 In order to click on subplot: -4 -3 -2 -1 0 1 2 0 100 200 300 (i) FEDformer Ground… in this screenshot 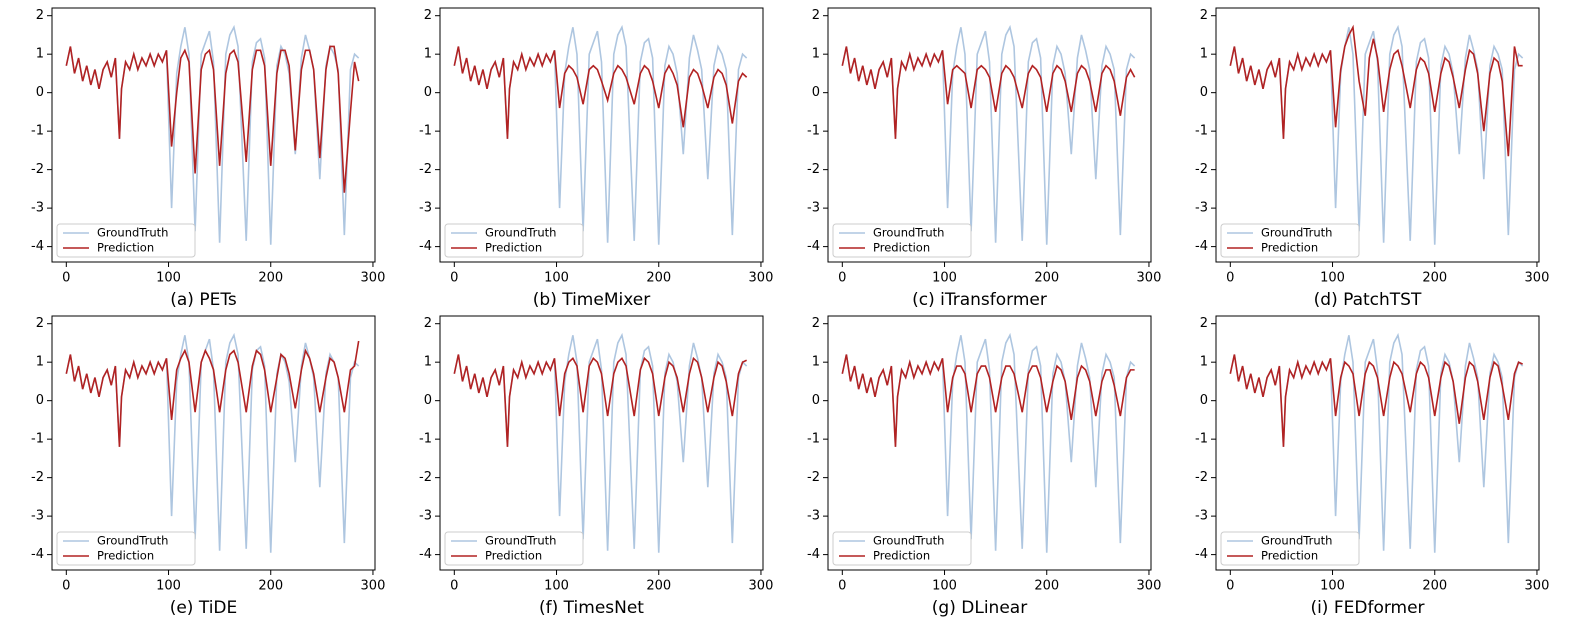, I will do `click(1372, 466)`.